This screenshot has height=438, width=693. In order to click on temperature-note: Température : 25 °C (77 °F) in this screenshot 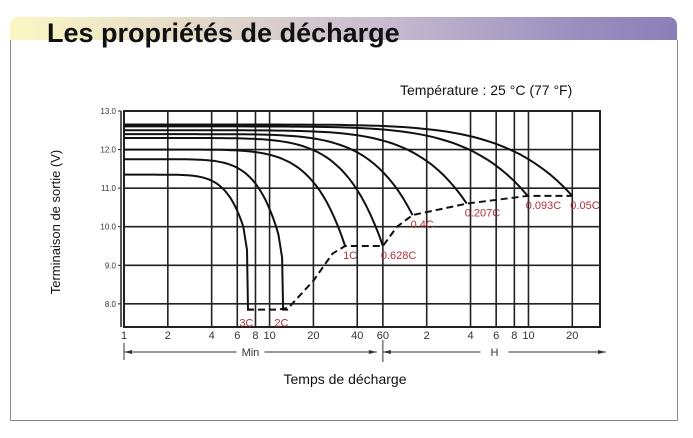, I will do `click(486, 90)`.